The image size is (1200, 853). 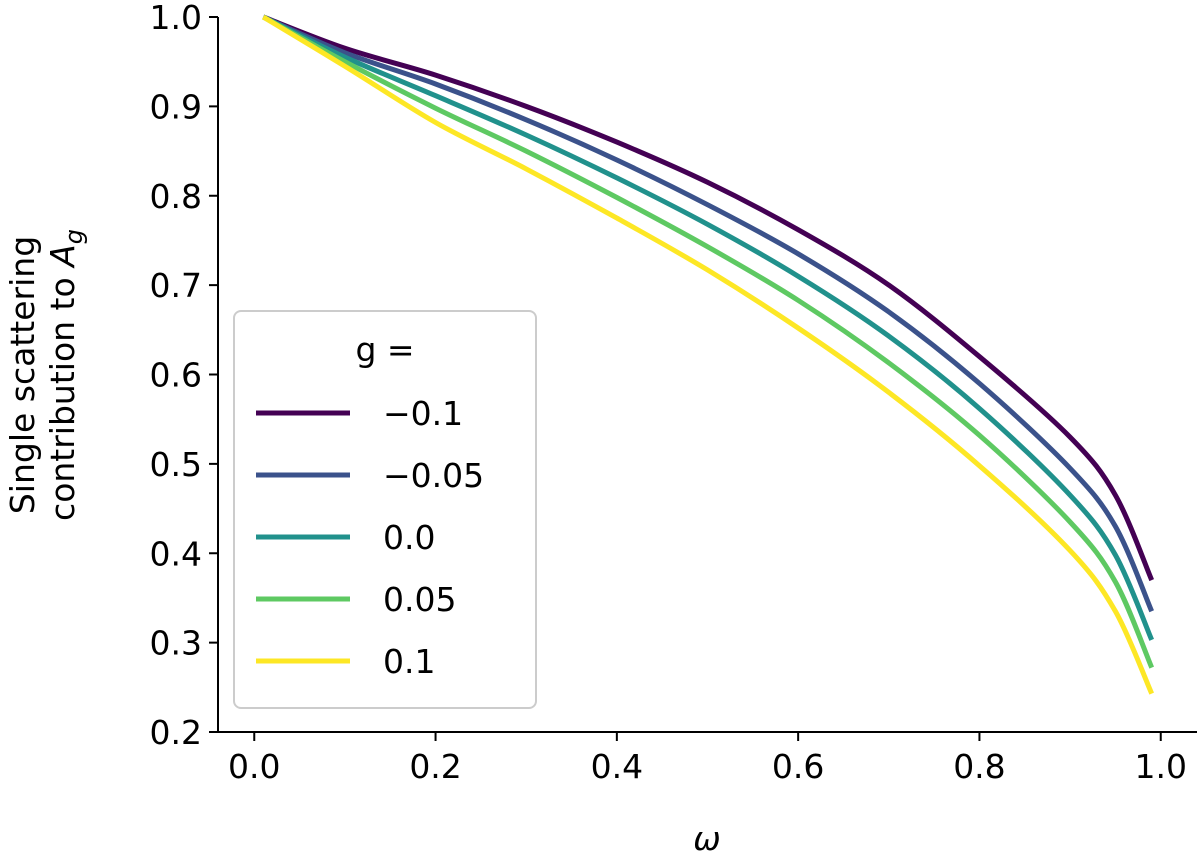 I want to click on y-tick-label: 0.4, so click(x=176, y=553).